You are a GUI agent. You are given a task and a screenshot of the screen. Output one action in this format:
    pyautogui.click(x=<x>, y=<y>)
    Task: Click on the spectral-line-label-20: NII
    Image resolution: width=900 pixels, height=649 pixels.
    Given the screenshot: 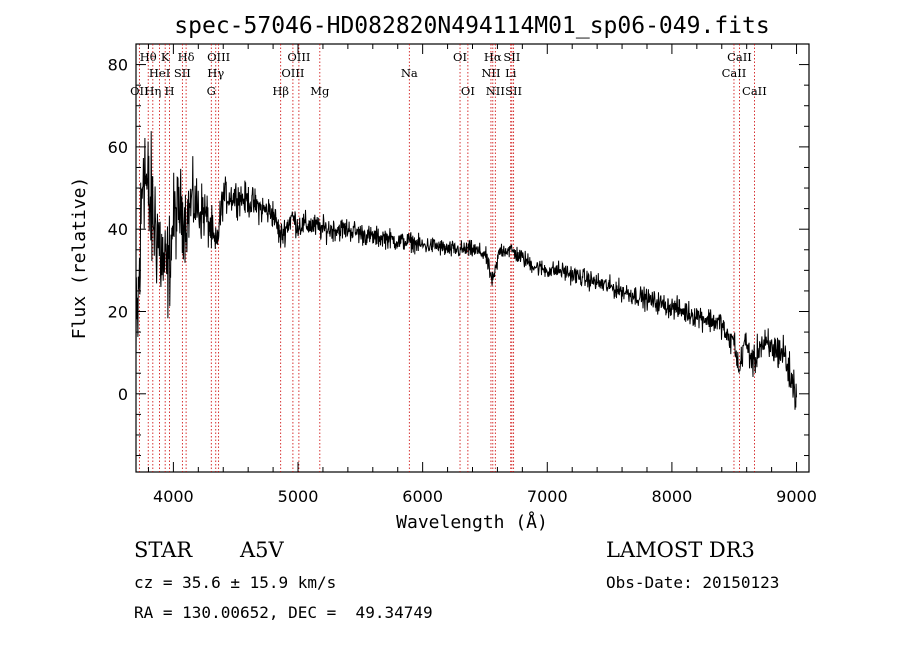 What is the action you would take?
    pyautogui.click(x=495, y=91)
    